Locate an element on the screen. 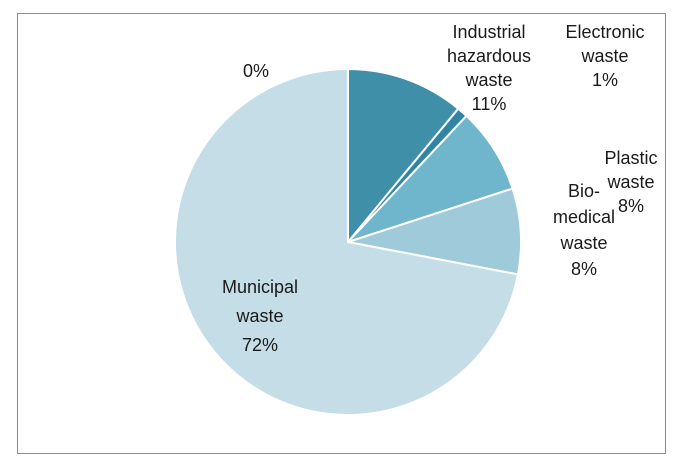 Image resolution: width=685 pixels, height=469 pixels. pie-label-0: Industrial hazardous waste 11% is located at coordinates (489, 68).